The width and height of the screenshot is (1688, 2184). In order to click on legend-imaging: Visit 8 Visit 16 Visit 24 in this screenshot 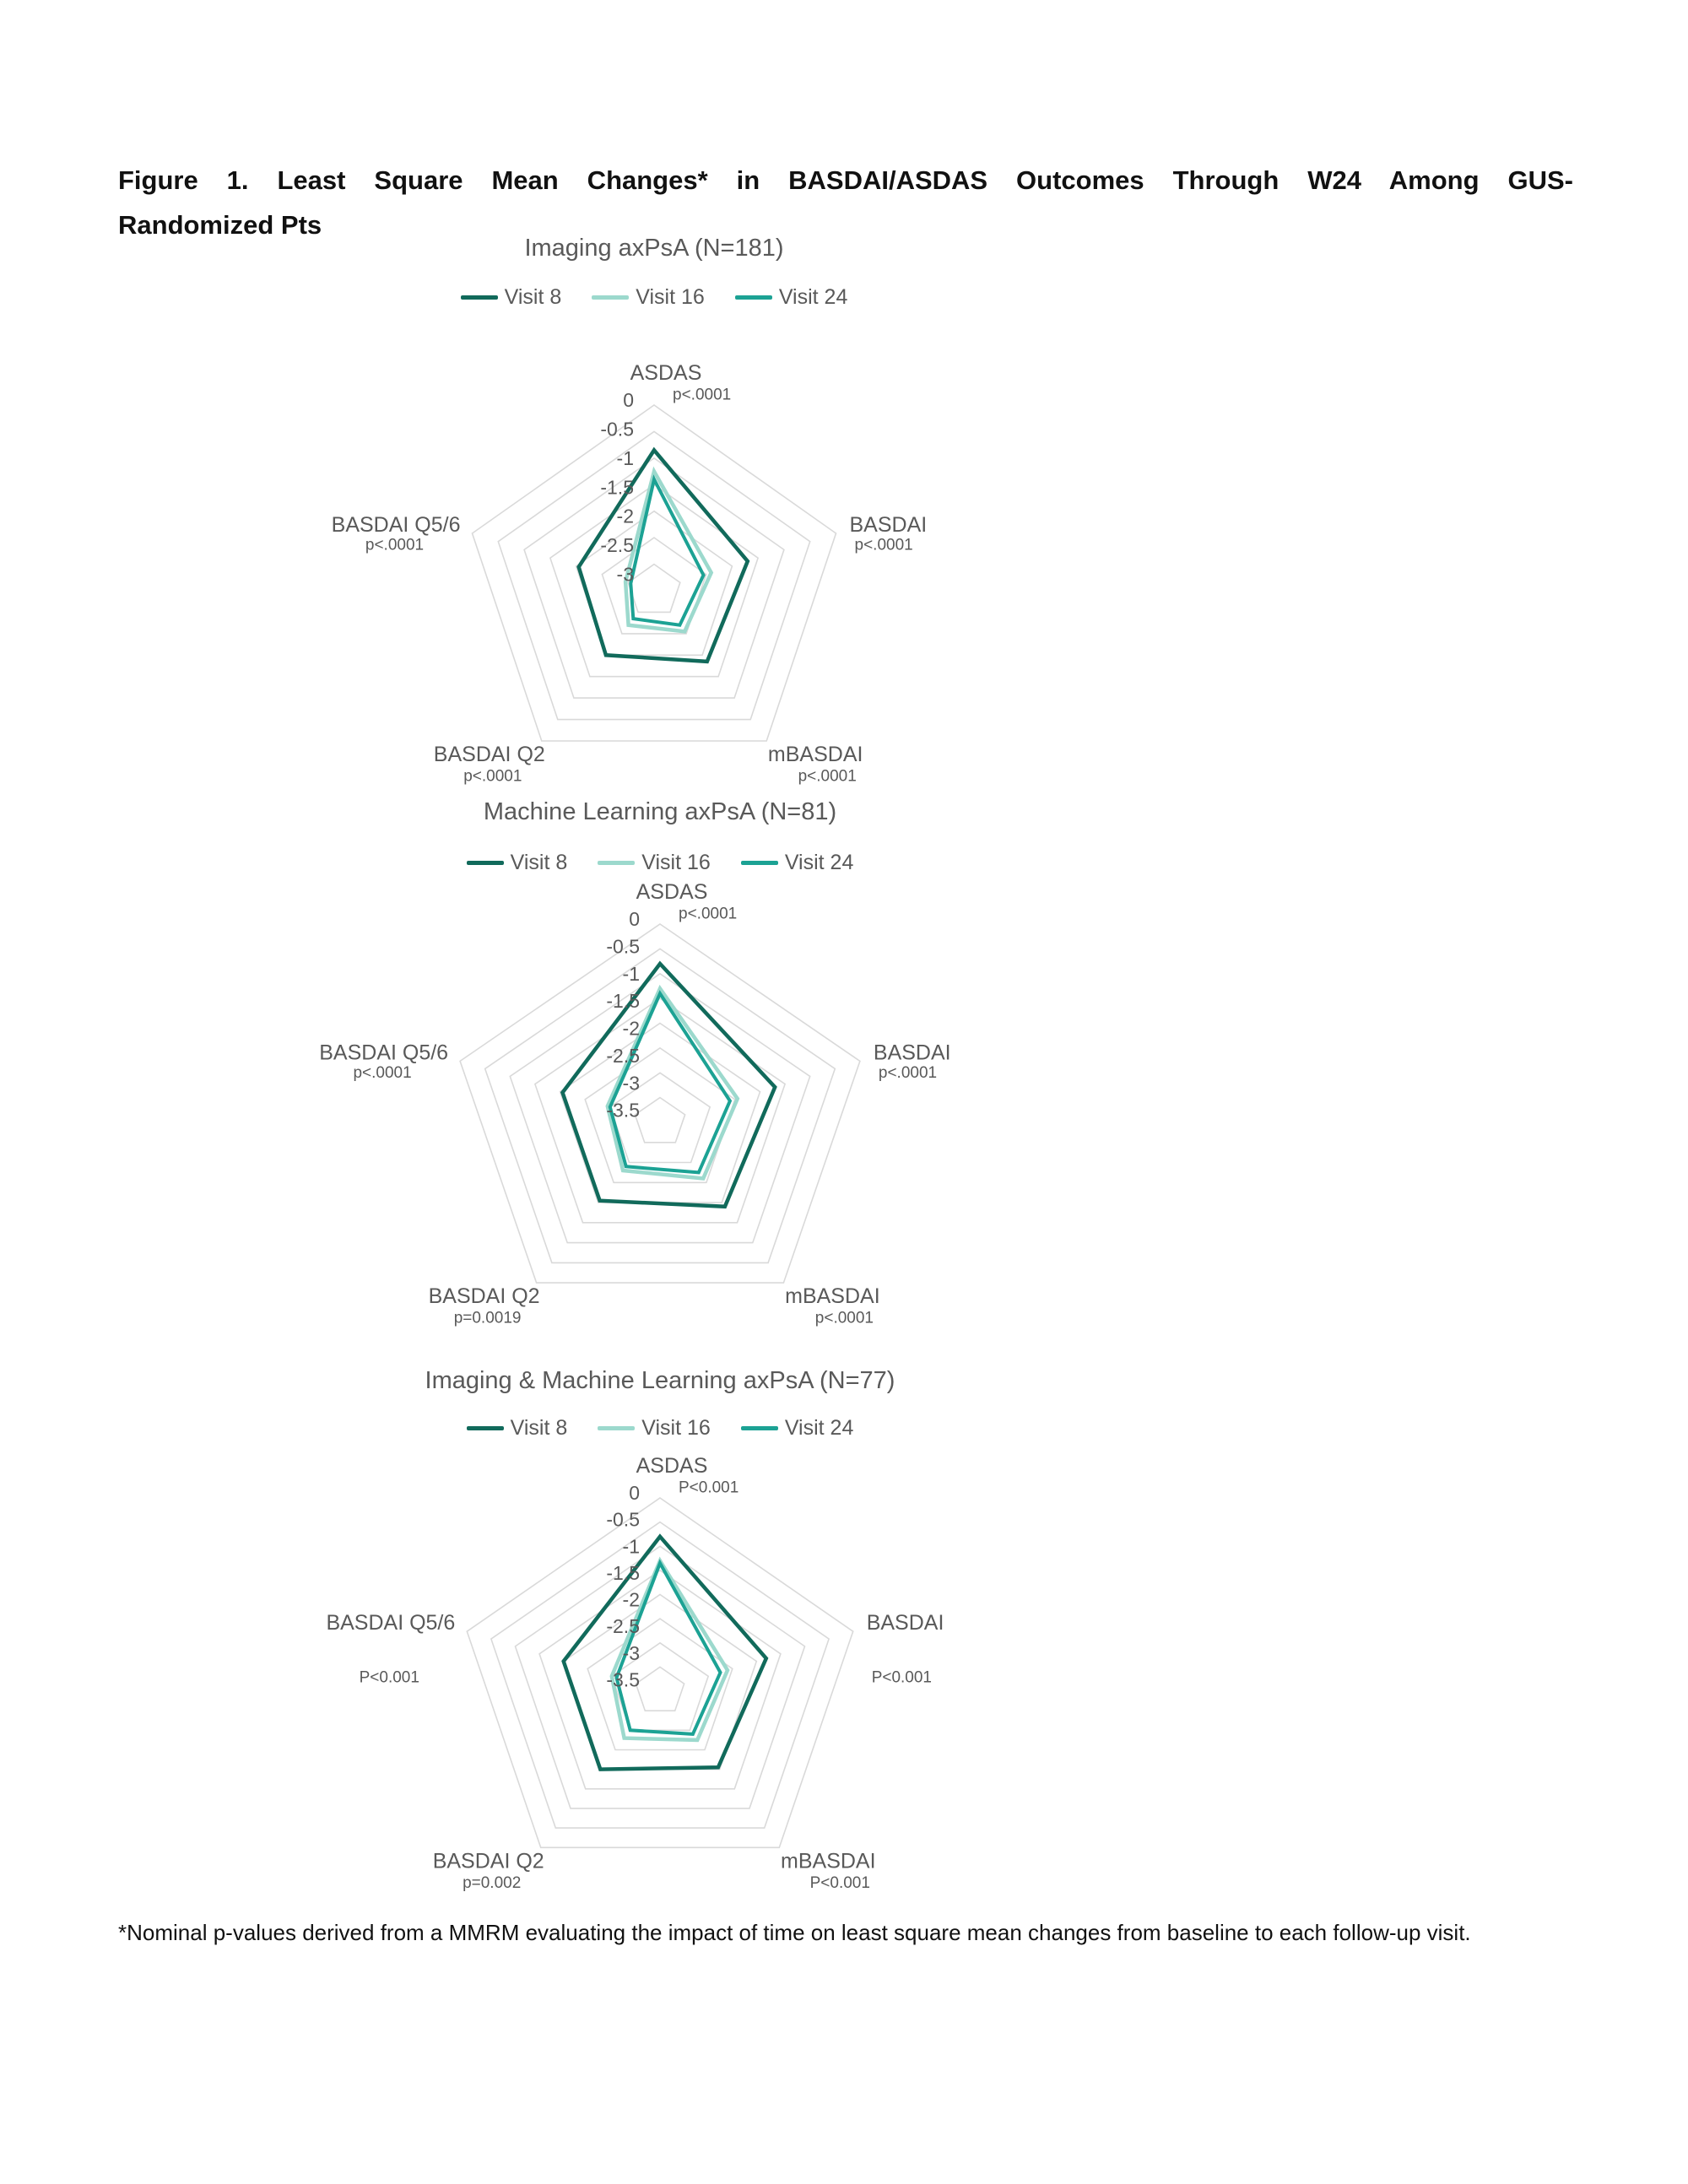, I will do `click(654, 297)`.